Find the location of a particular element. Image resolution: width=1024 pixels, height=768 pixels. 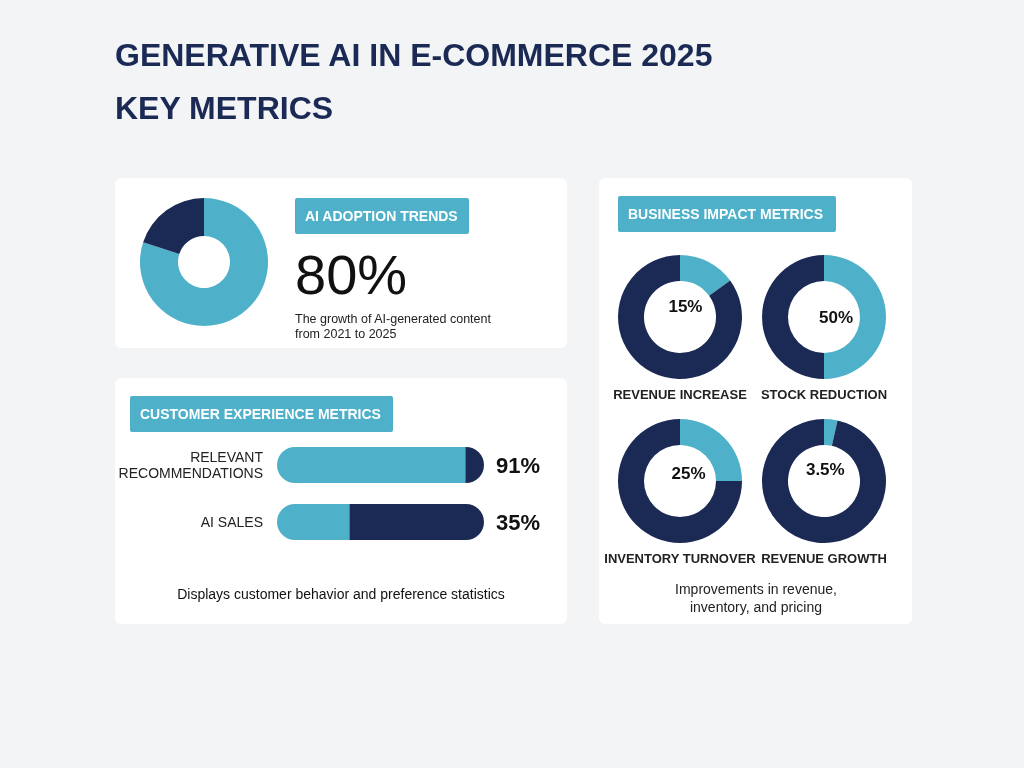

chart-title: GENERATIVE AI IN E-COMMERCE 2025 is located at coordinates (414, 55).